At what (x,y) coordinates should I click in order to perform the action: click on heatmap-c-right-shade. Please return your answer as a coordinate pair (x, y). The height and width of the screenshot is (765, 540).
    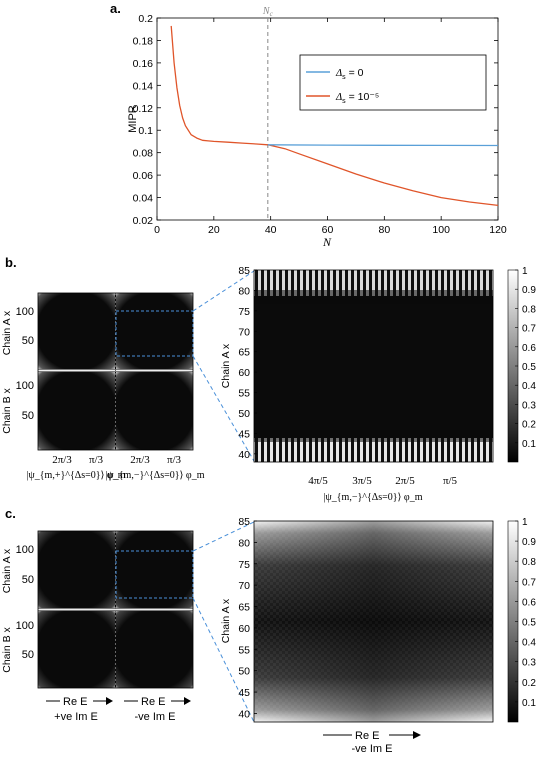
    Looking at the image, I should click on (373, 621).